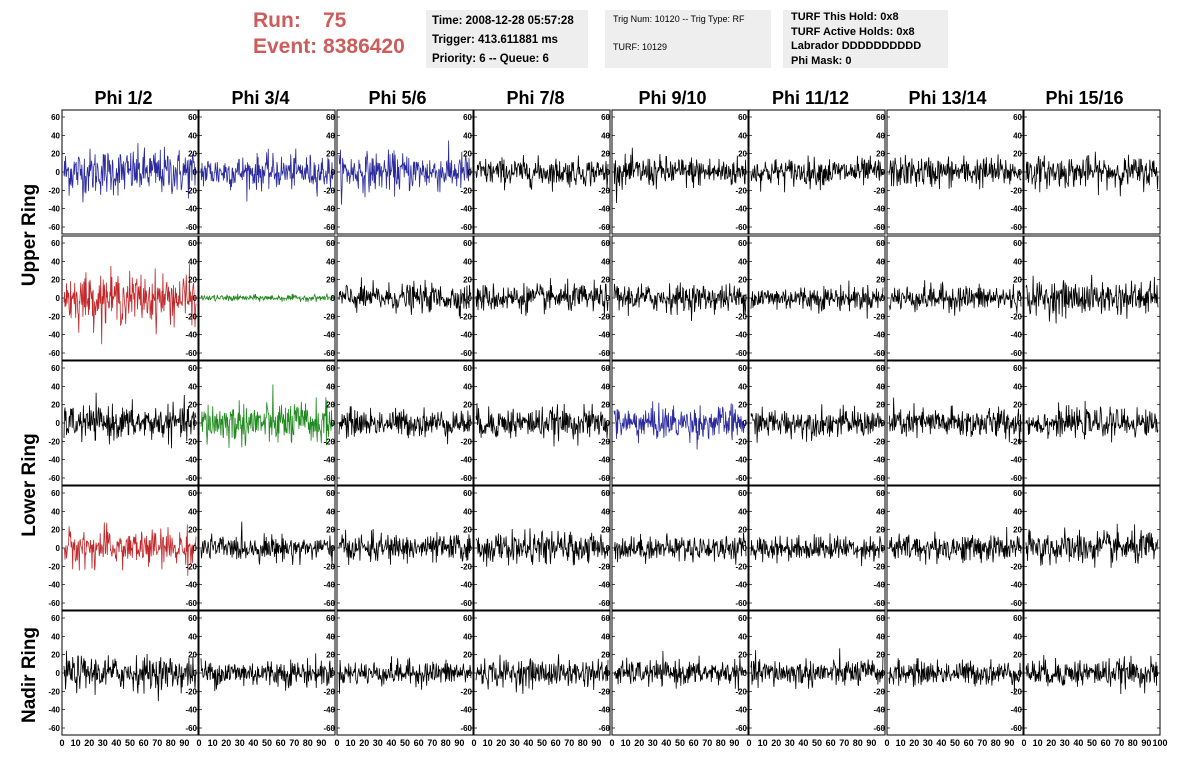  What do you see at coordinates (76, 743) in the screenshot?
I see `x-tick-label: 10` at bounding box center [76, 743].